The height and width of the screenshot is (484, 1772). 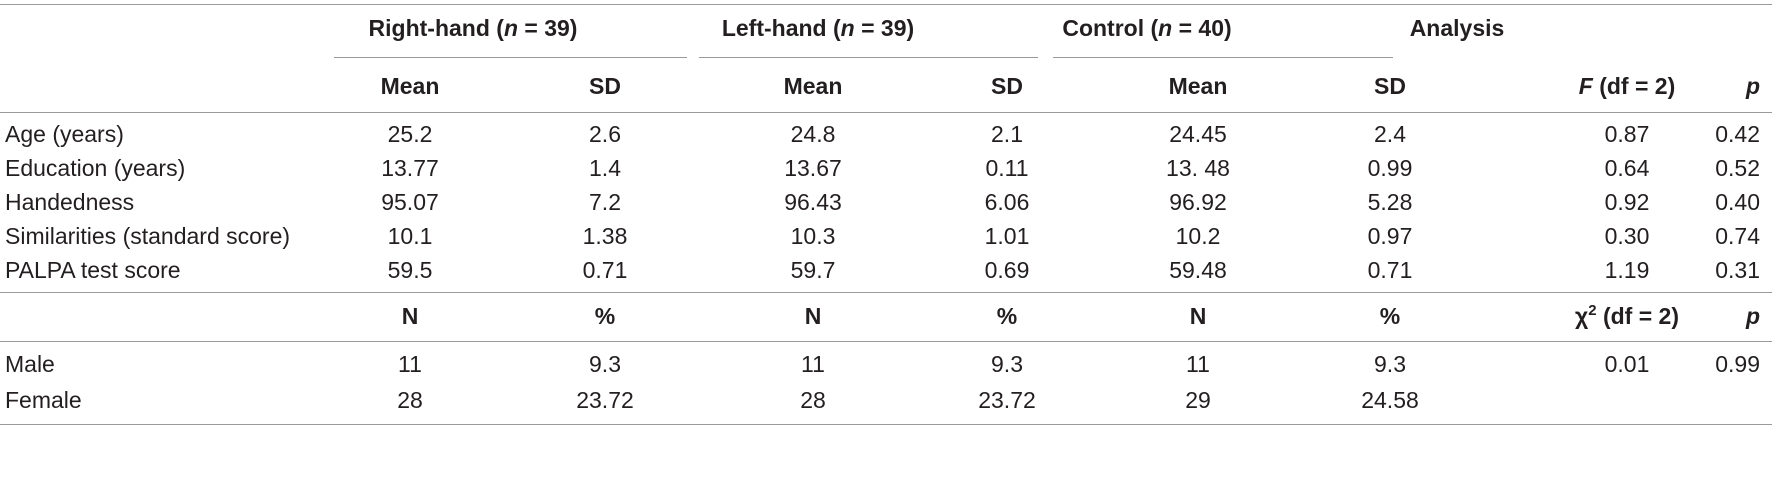 What do you see at coordinates (1390, 134) in the screenshot?
I see `row-value: 2.4` at bounding box center [1390, 134].